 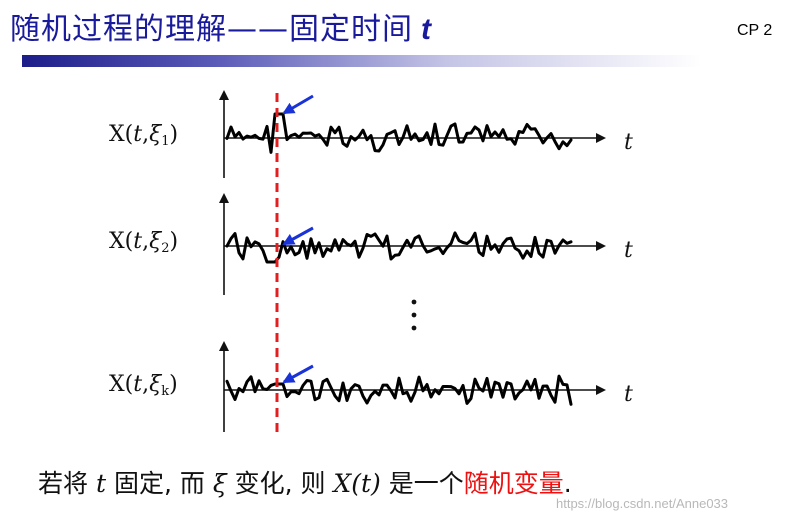 I want to click on row1-label: X(t,ξ1), so click(x=144, y=135).